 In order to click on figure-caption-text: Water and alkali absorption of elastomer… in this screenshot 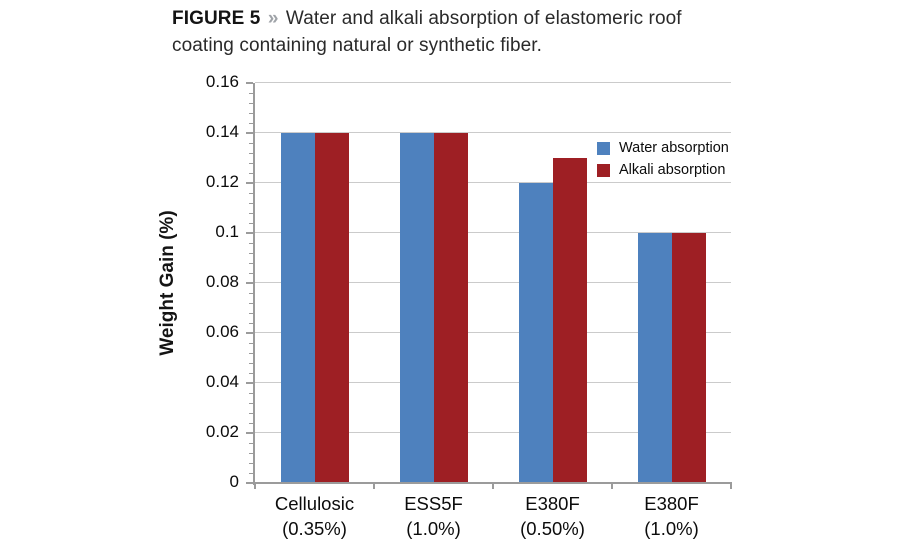, I will do `click(427, 32)`.